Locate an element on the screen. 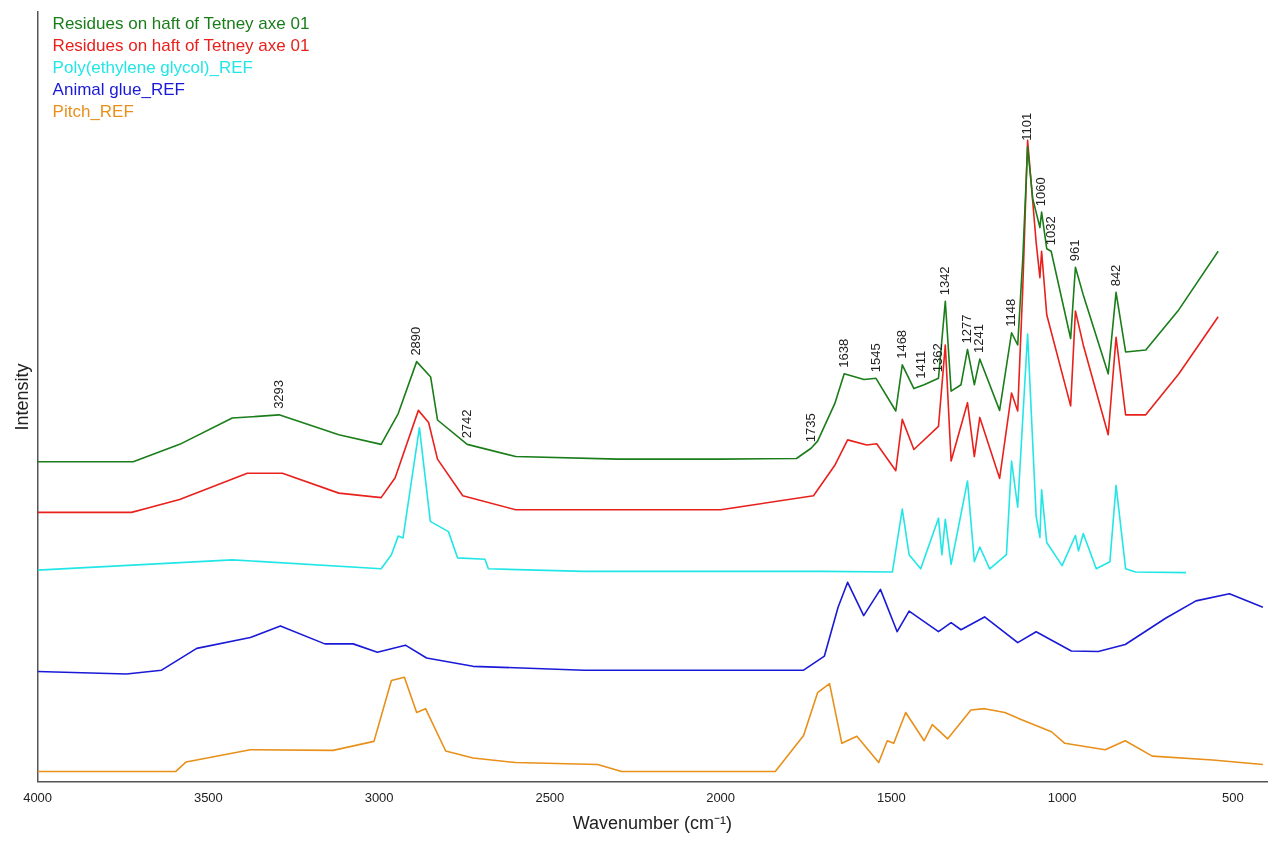 This screenshot has width=1279, height=847. y-axis-title: Intensity is located at coordinates (21, 397).